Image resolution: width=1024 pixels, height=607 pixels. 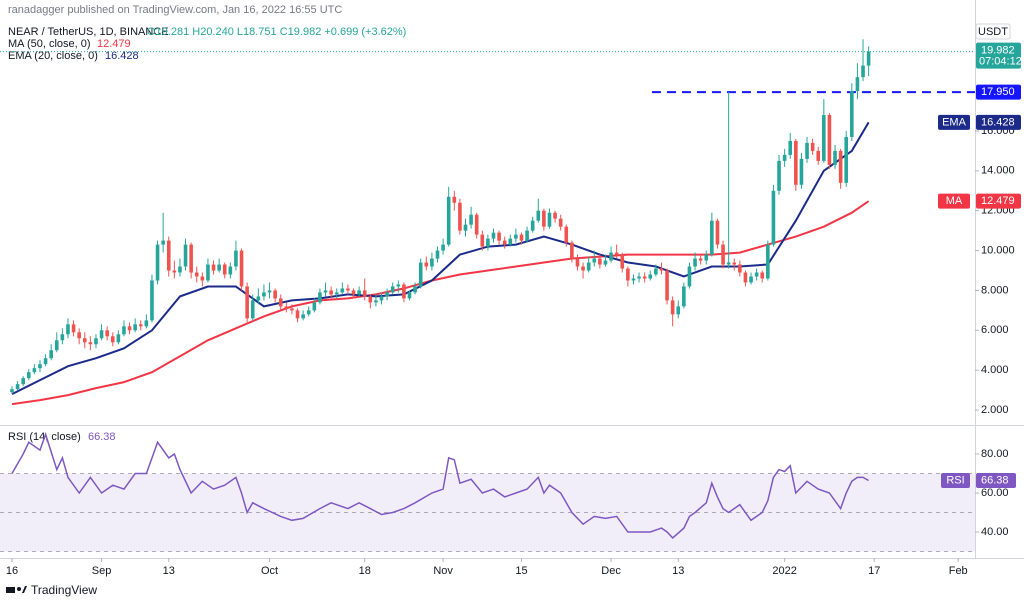 What do you see at coordinates (49, 44) in the screenshot?
I see `ma-legend: MA (50, close, 0)` at bounding box center [49, 44].